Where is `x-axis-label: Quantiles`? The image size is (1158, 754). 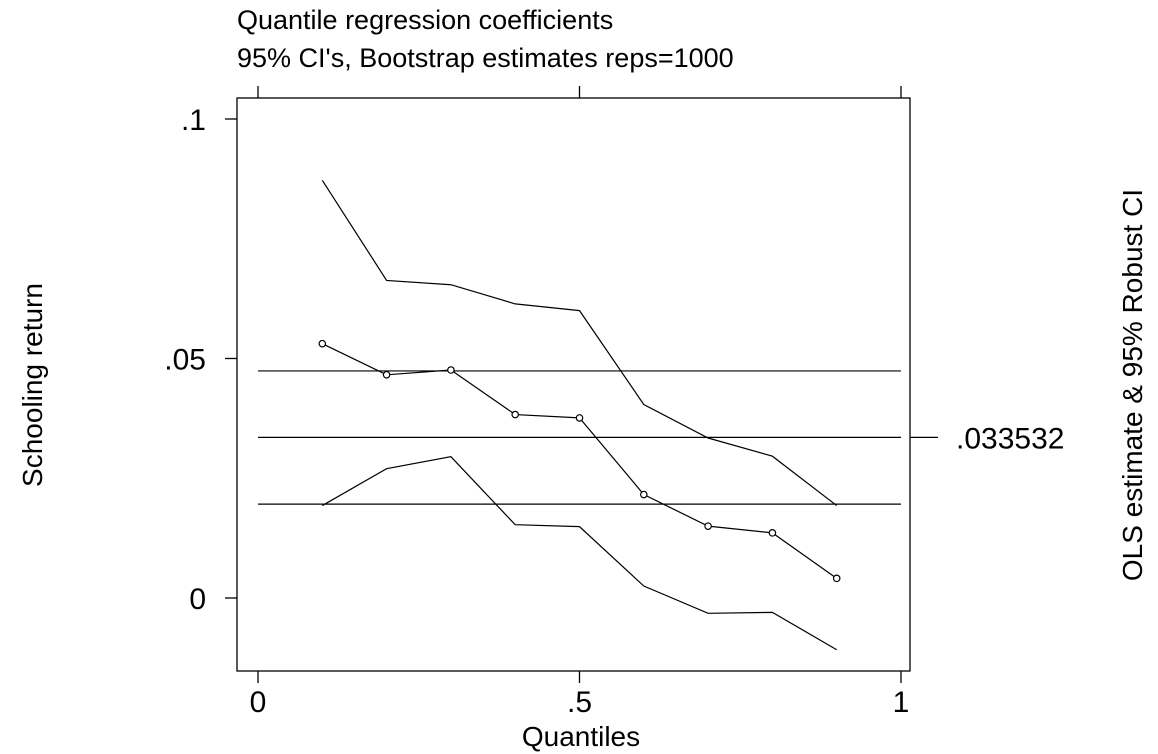 x-axis-label: Quantiles is located at coordinates (581, 736).